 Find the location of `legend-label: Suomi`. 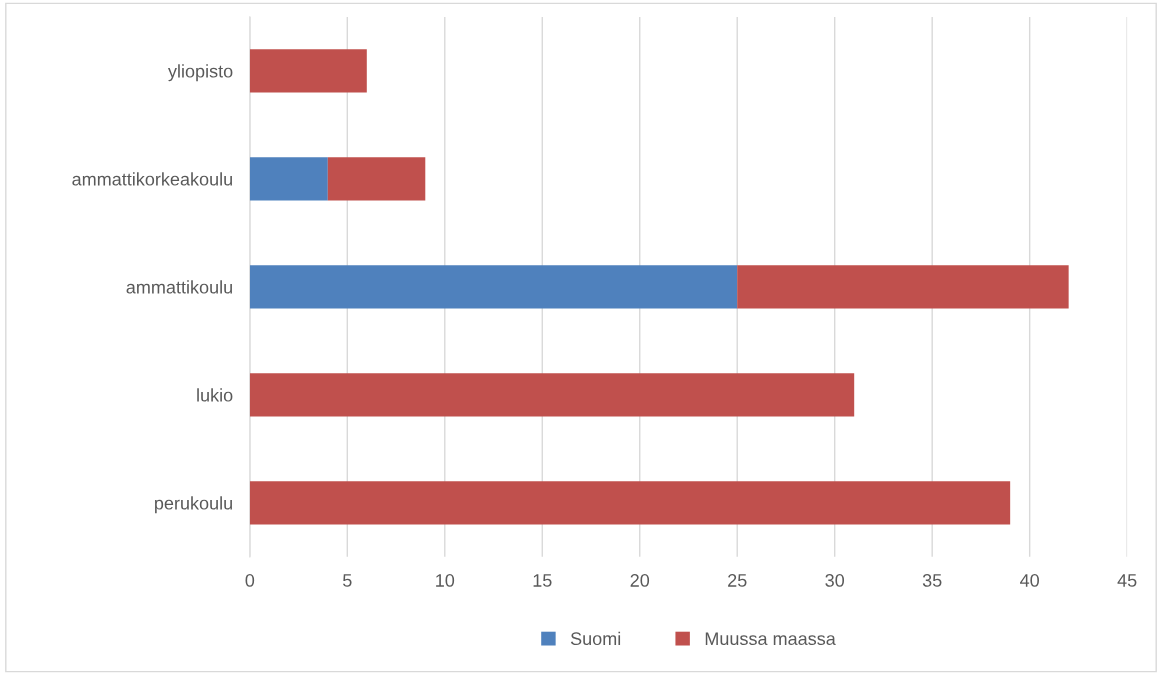

legend-label: Suomi is located at coordinates (595, 638).